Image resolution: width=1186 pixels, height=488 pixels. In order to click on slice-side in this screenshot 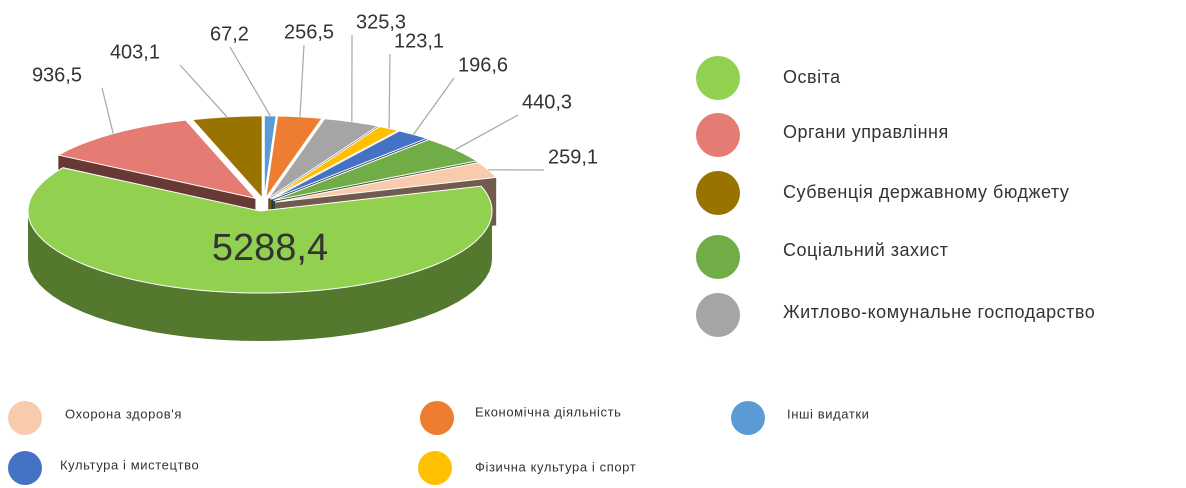, I will do `click(260, 276)`.